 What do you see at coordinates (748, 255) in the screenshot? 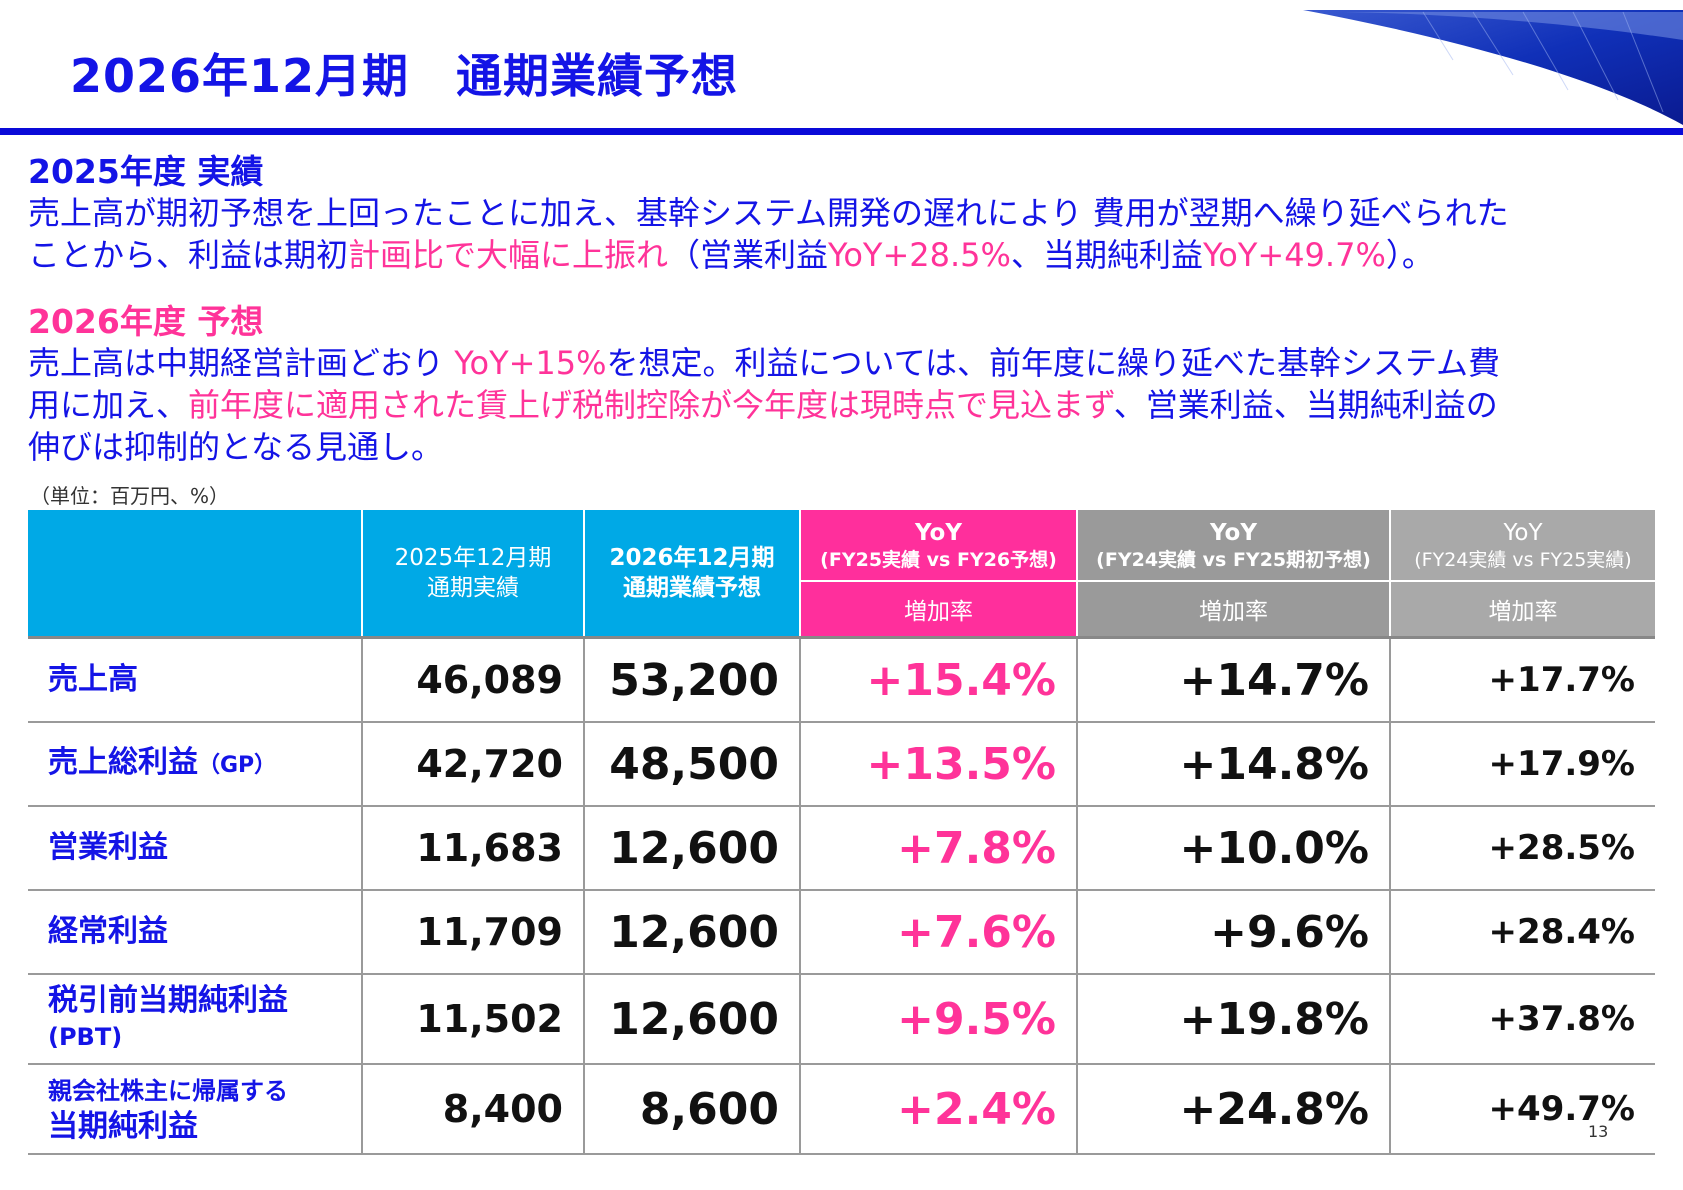
I see `text-span: （営業利益` at bounding box center [748, 255].